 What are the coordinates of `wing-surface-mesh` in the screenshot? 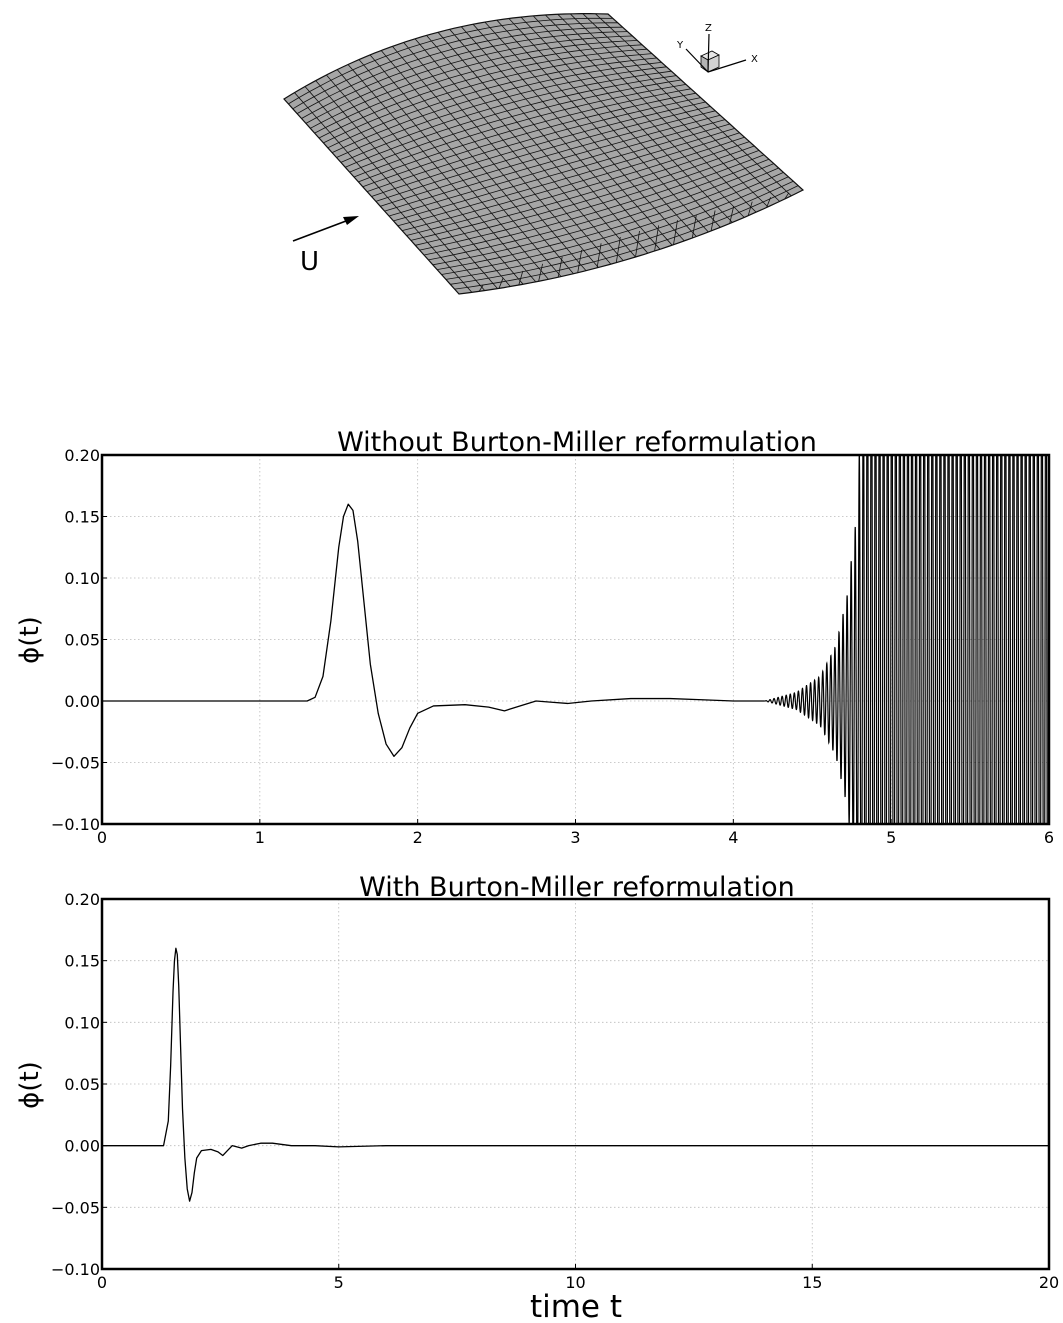 It's located at (544, 154).